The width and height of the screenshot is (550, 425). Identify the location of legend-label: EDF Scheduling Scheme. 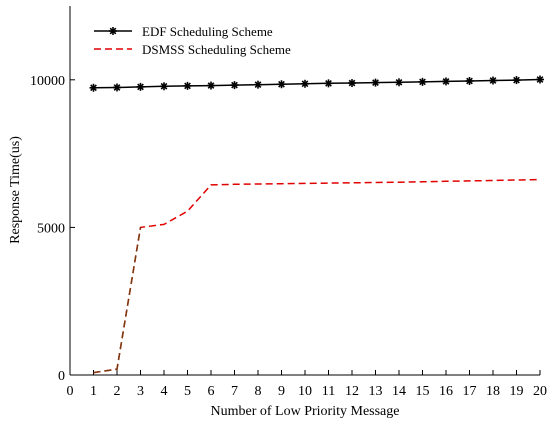
(207, 31).